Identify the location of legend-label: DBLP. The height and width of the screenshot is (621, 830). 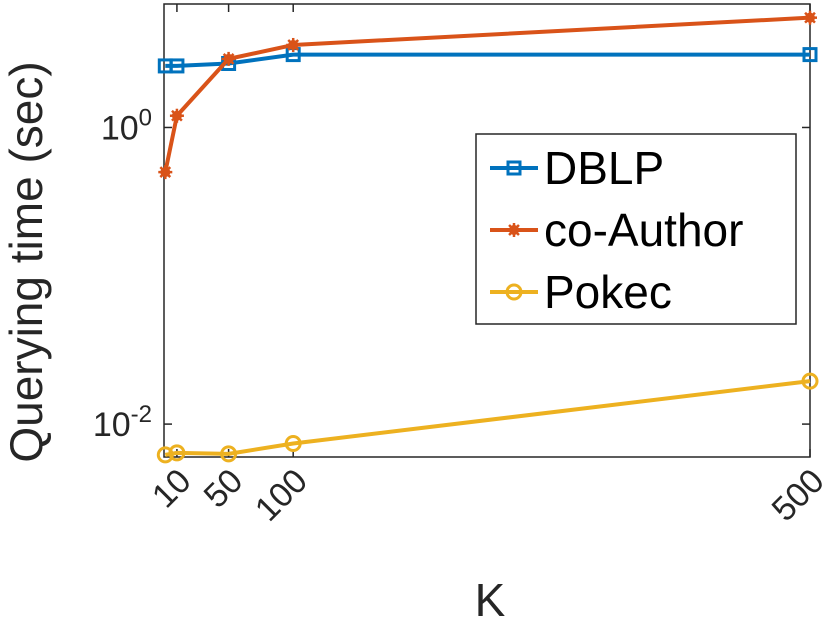
(604, 168).